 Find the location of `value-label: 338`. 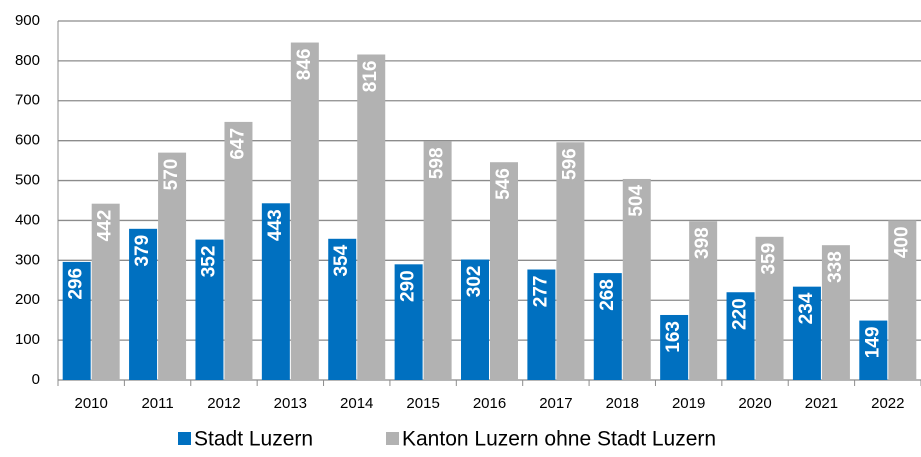

value-label: 338 is located at coordinates (835, 267).